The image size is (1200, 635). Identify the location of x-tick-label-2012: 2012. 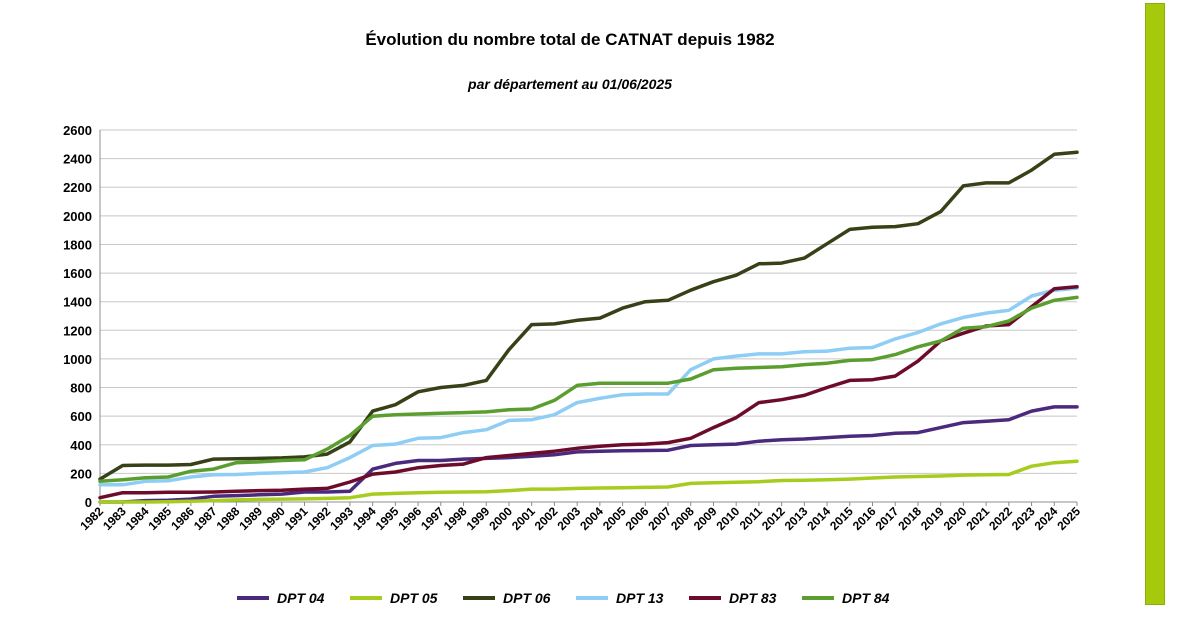
(773, 518).